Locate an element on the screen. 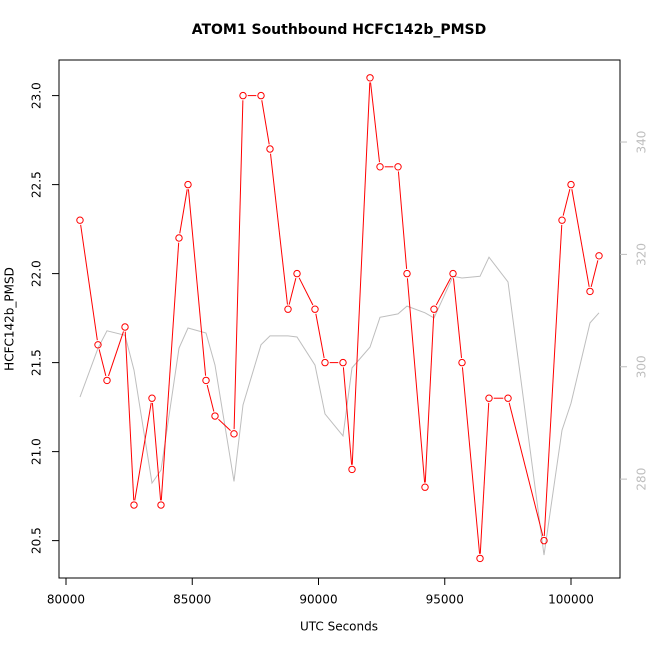 Image resolution: width=650 pixels, height=650 pixels. x-tick-label: 95000 is located at coordinates (445, 600).